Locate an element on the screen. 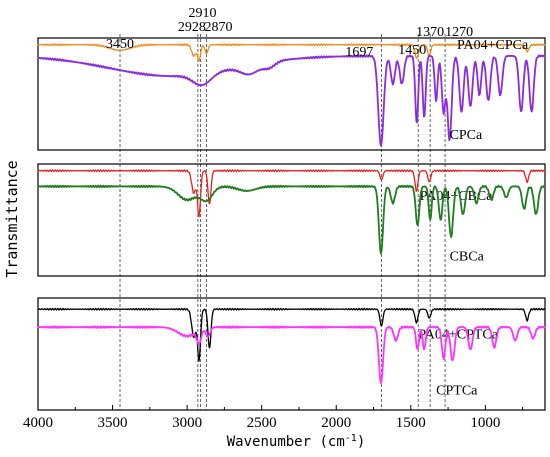 This screenshot has height=457, width=550. x-tick-label-3000: 3000 is located at coordinates (187, 423).